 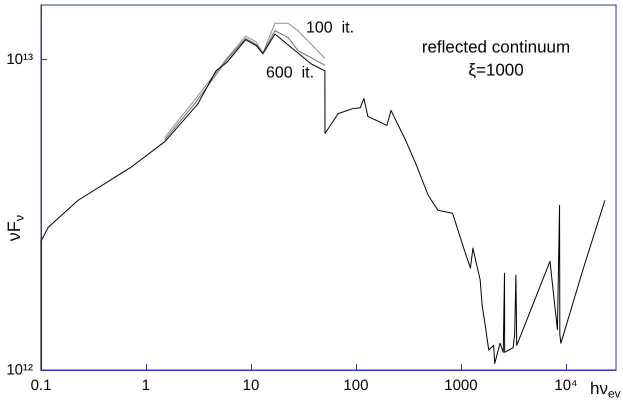 I want to click on x-tick-label: 10⁴, so click(x=566, y=385).